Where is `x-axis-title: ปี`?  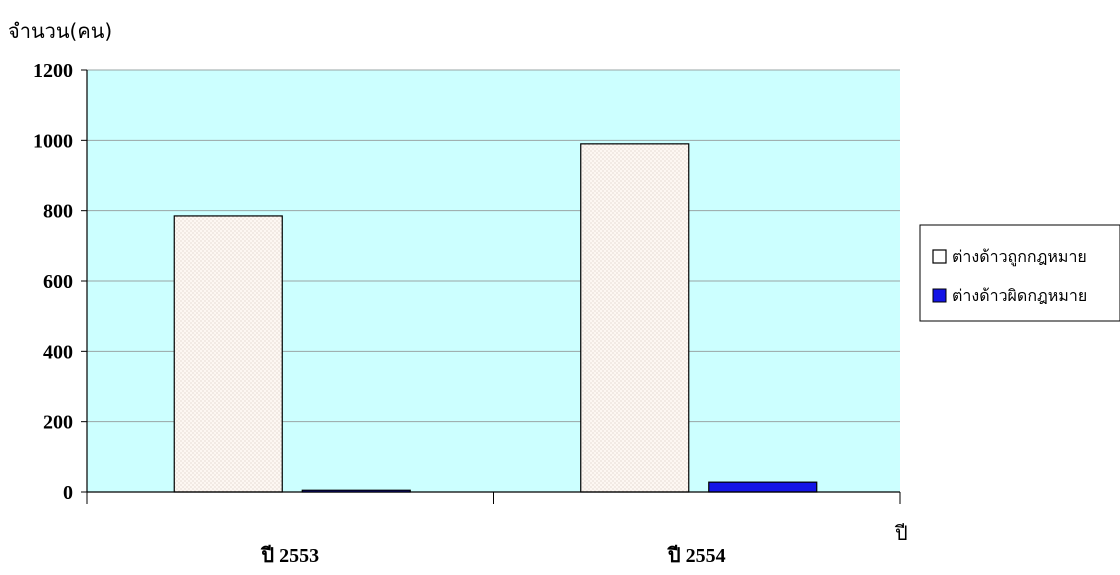 x-axis-title: ปี is located at coordinates (901, 533).